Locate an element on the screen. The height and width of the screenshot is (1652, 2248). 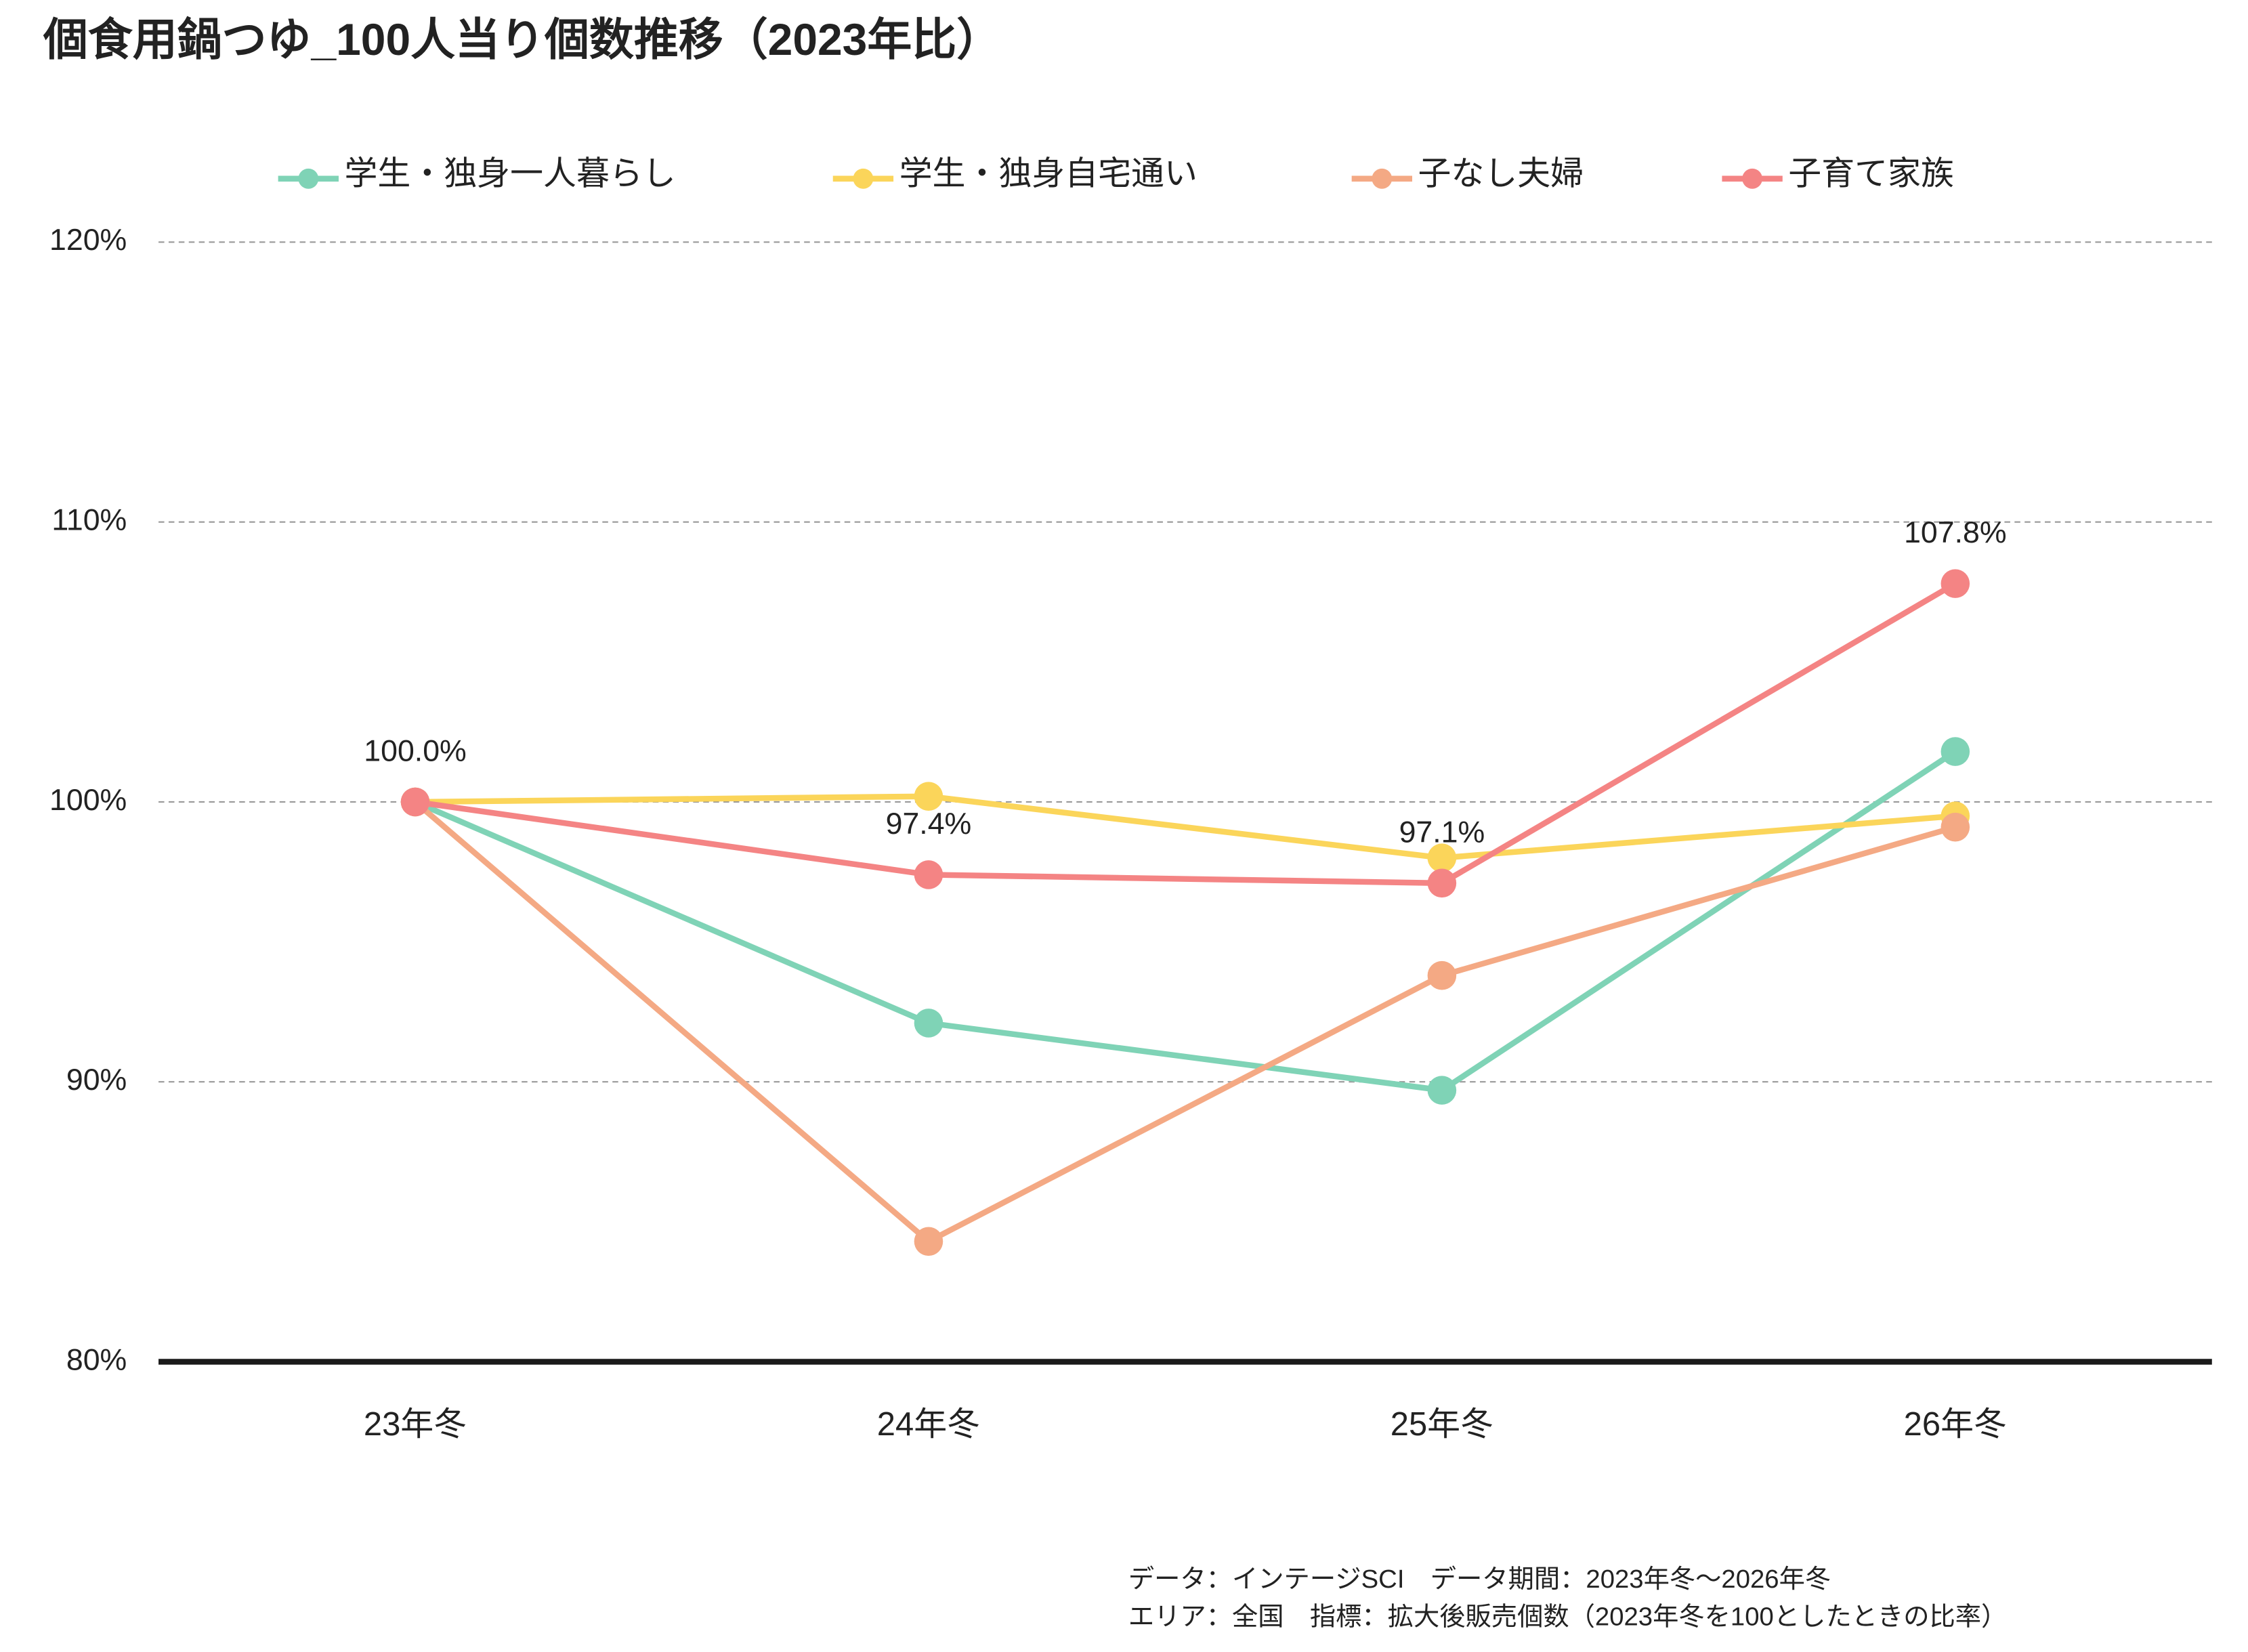
data-label: 97.1% is located at coordinates (1442, 833).